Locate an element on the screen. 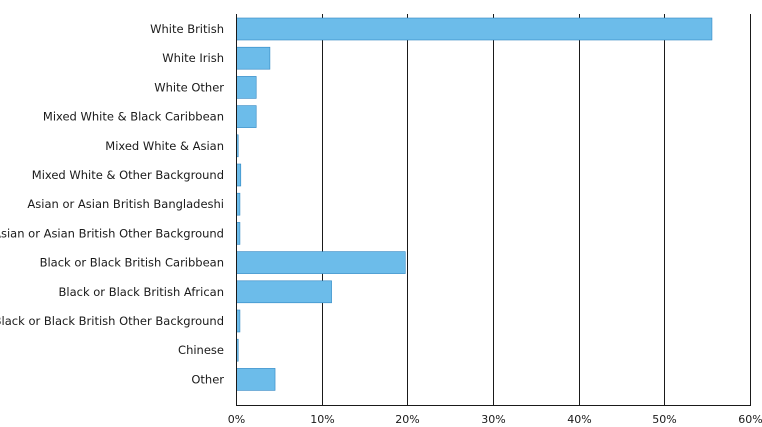 Image resolution: width=762 pixels, height=427 pixels. category-label: Other is located at coordinates (207, 379).